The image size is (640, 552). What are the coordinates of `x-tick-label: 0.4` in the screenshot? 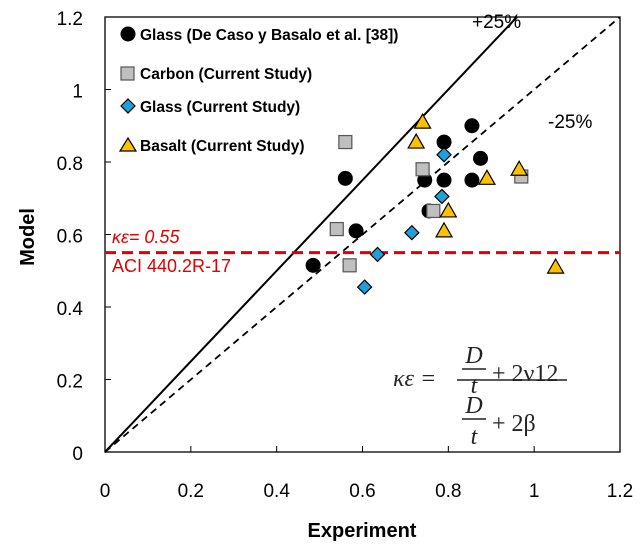 It's located at (276, 491).